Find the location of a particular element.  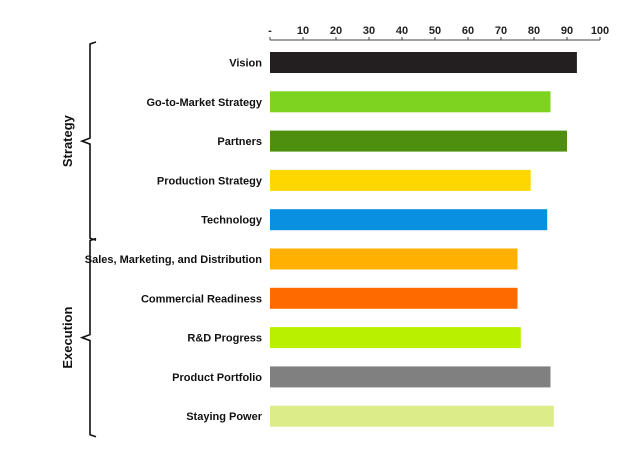

x-tick-label: 10 is located at coordinates (303, 31).